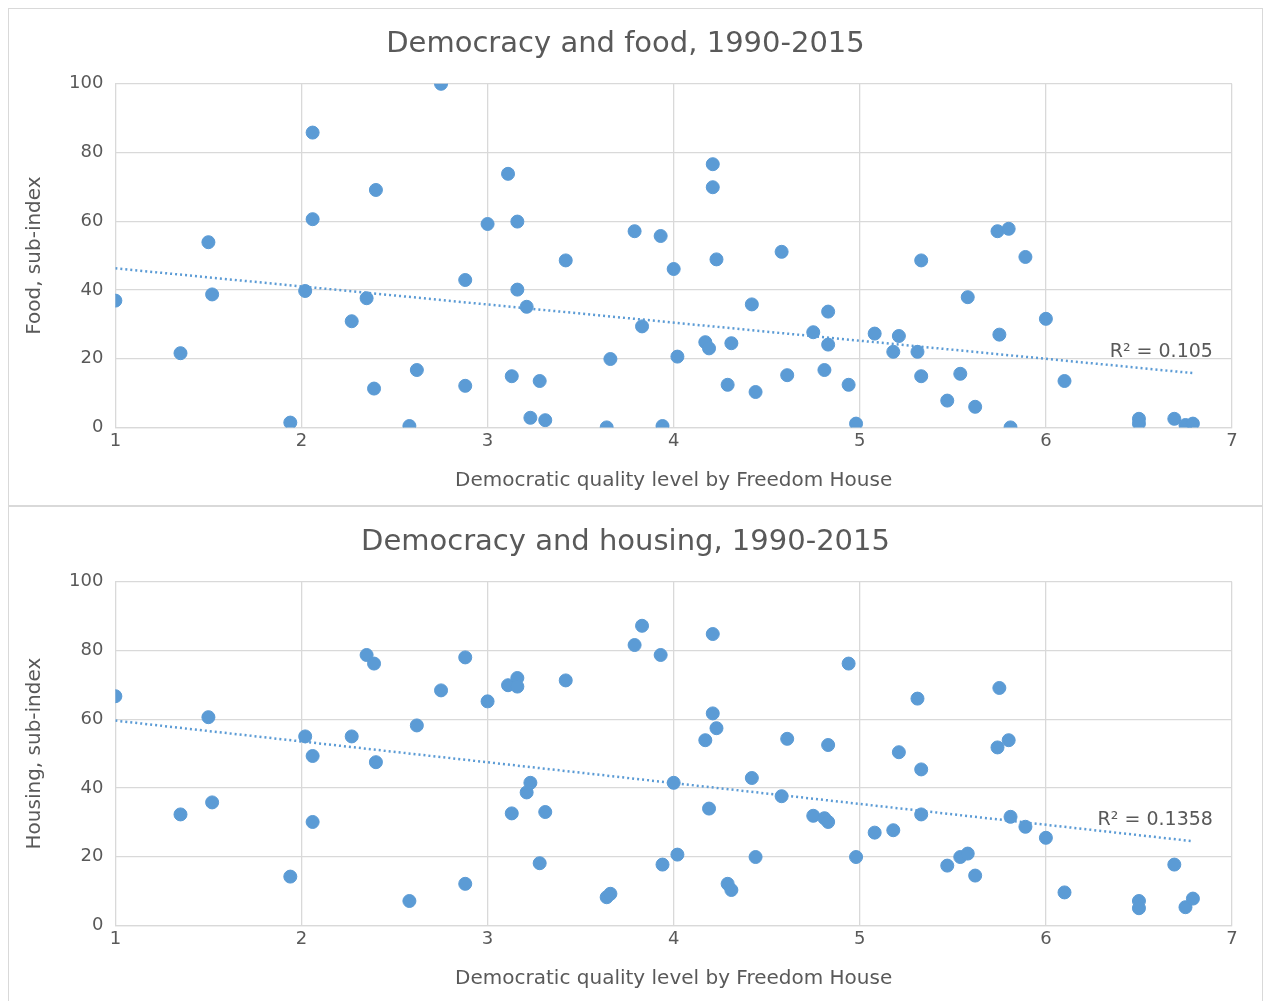 The height and width of the screenshot is (1001, 1271). I want to click on y-axis-title: Housing, sub-index, so click(33, 753).